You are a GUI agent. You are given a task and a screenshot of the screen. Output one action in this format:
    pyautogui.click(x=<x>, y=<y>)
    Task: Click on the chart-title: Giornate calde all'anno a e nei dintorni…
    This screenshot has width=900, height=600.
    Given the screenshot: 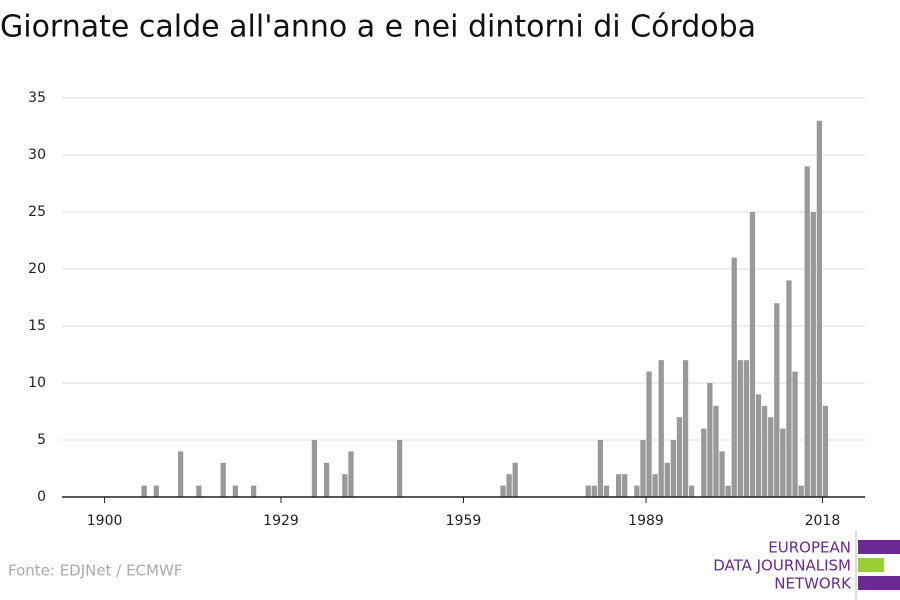 What is the action you would take?
    pyautogui.click(x=378, y=27)
    